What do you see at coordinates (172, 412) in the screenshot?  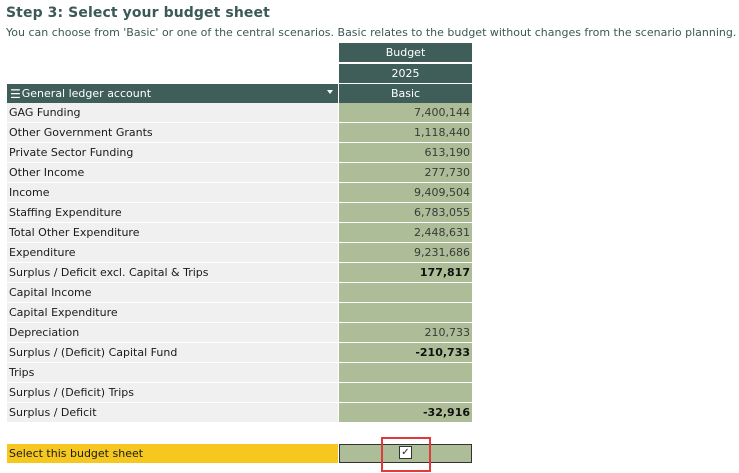 I see `account-label: Surplus / Deficit` at bounding box center [172, 412].